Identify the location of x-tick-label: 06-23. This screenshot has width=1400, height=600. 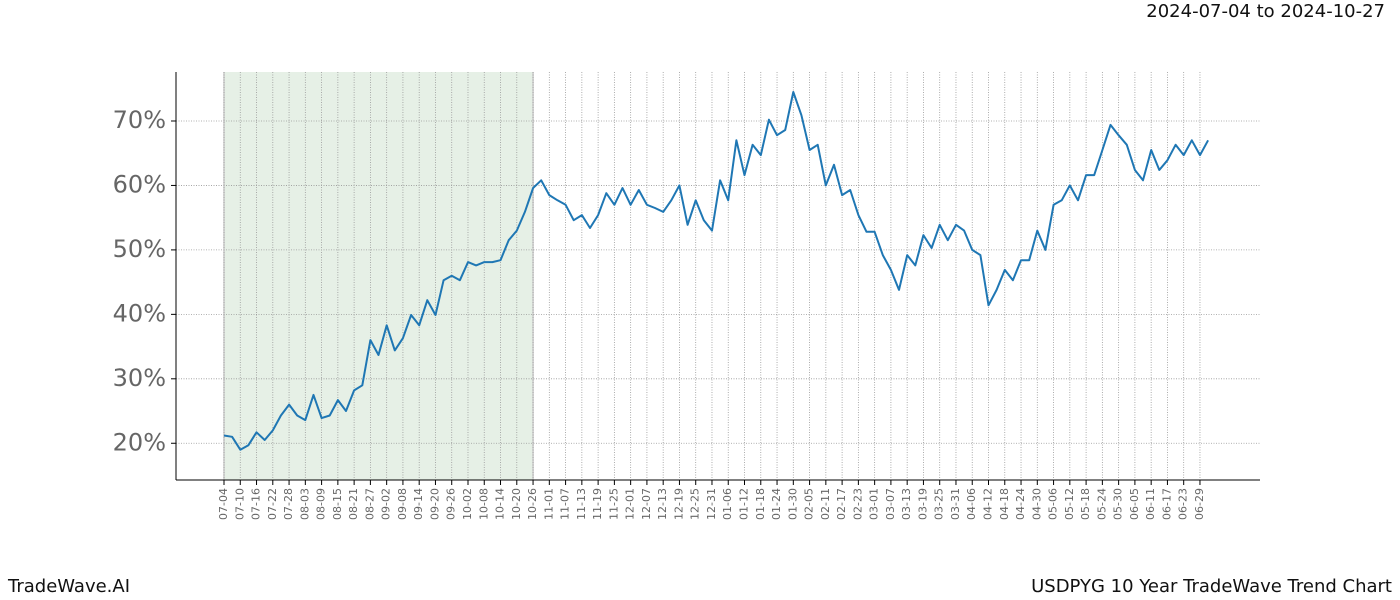
(1183, 504).